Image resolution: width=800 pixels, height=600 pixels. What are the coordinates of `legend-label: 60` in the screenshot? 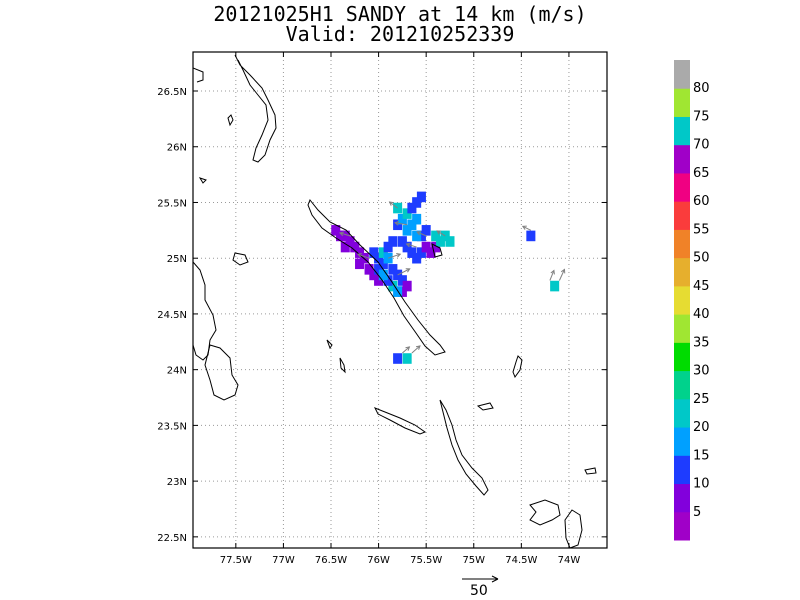 It's located at (701, 201).